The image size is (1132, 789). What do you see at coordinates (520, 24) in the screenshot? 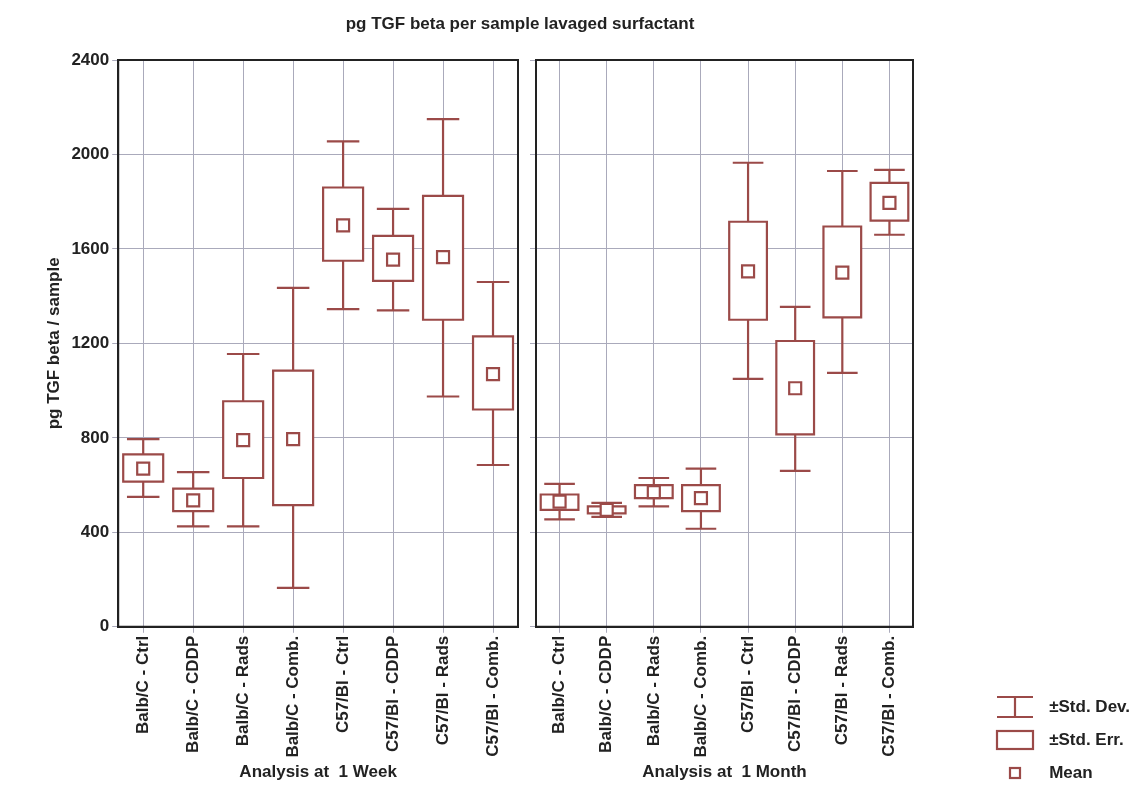
I see `chart-title: pg TGF beta per sample lavaged surfactant` at bounding box center [520, 24].